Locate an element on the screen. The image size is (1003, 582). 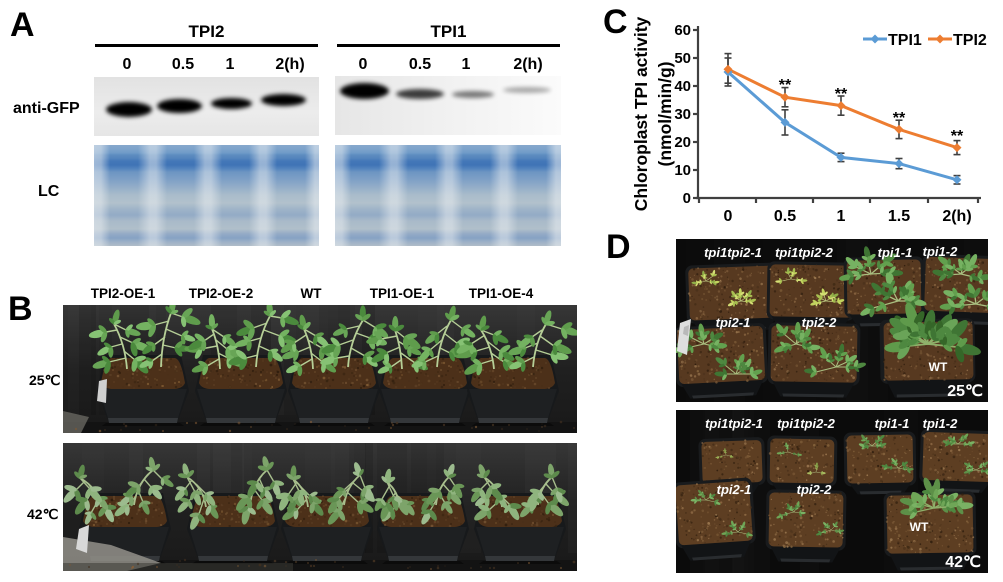
svg-text: 10 is located at coordinates (682, 170).